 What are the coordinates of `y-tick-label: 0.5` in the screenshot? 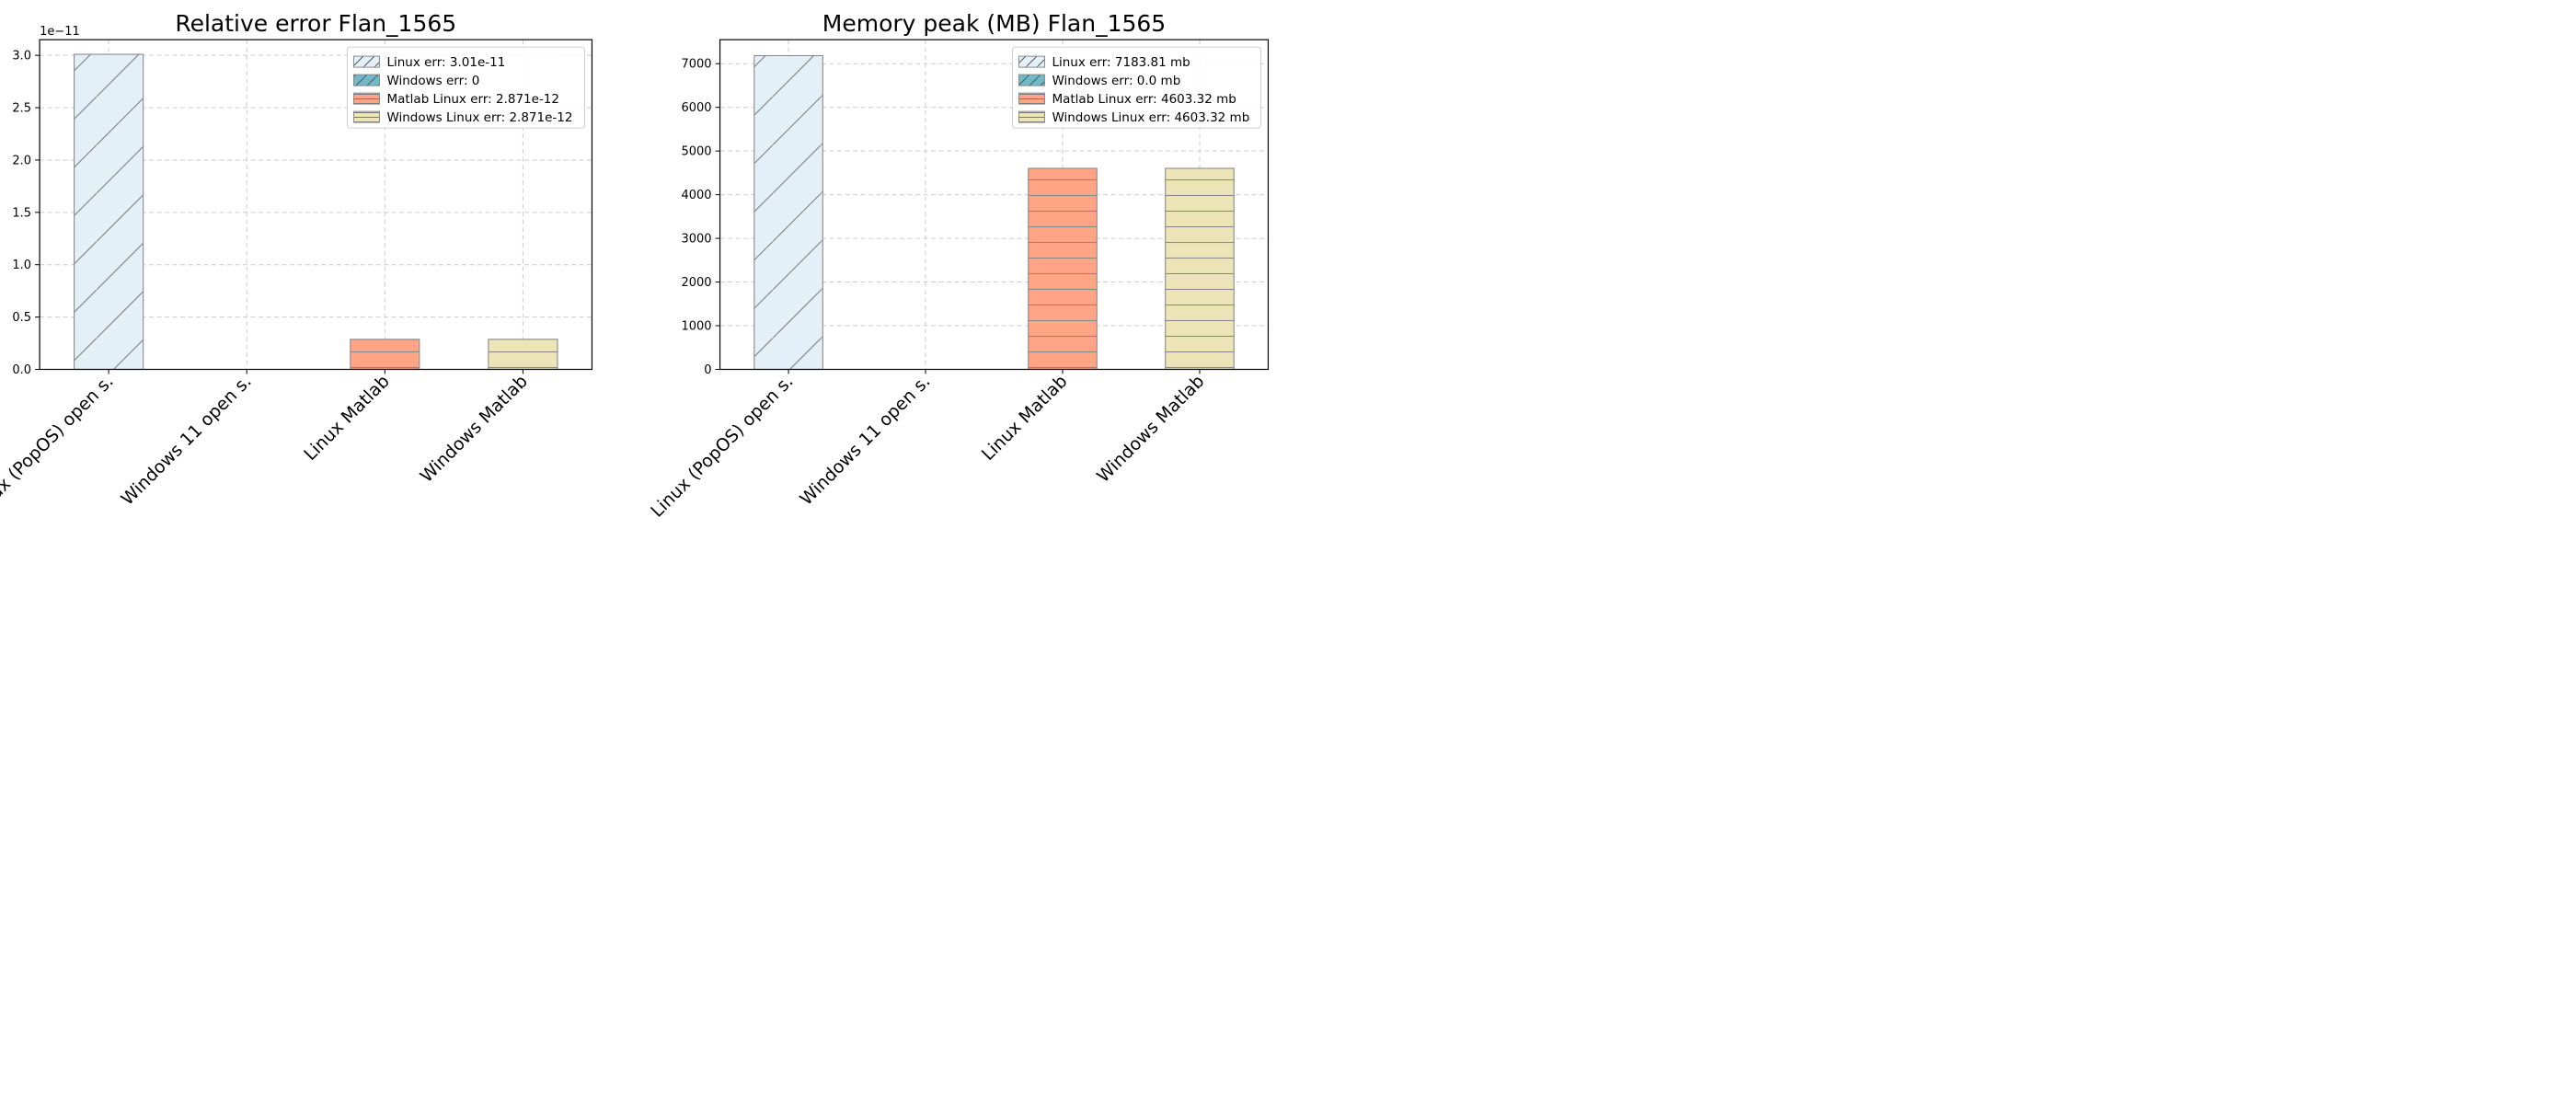 It's located at (21, 318).